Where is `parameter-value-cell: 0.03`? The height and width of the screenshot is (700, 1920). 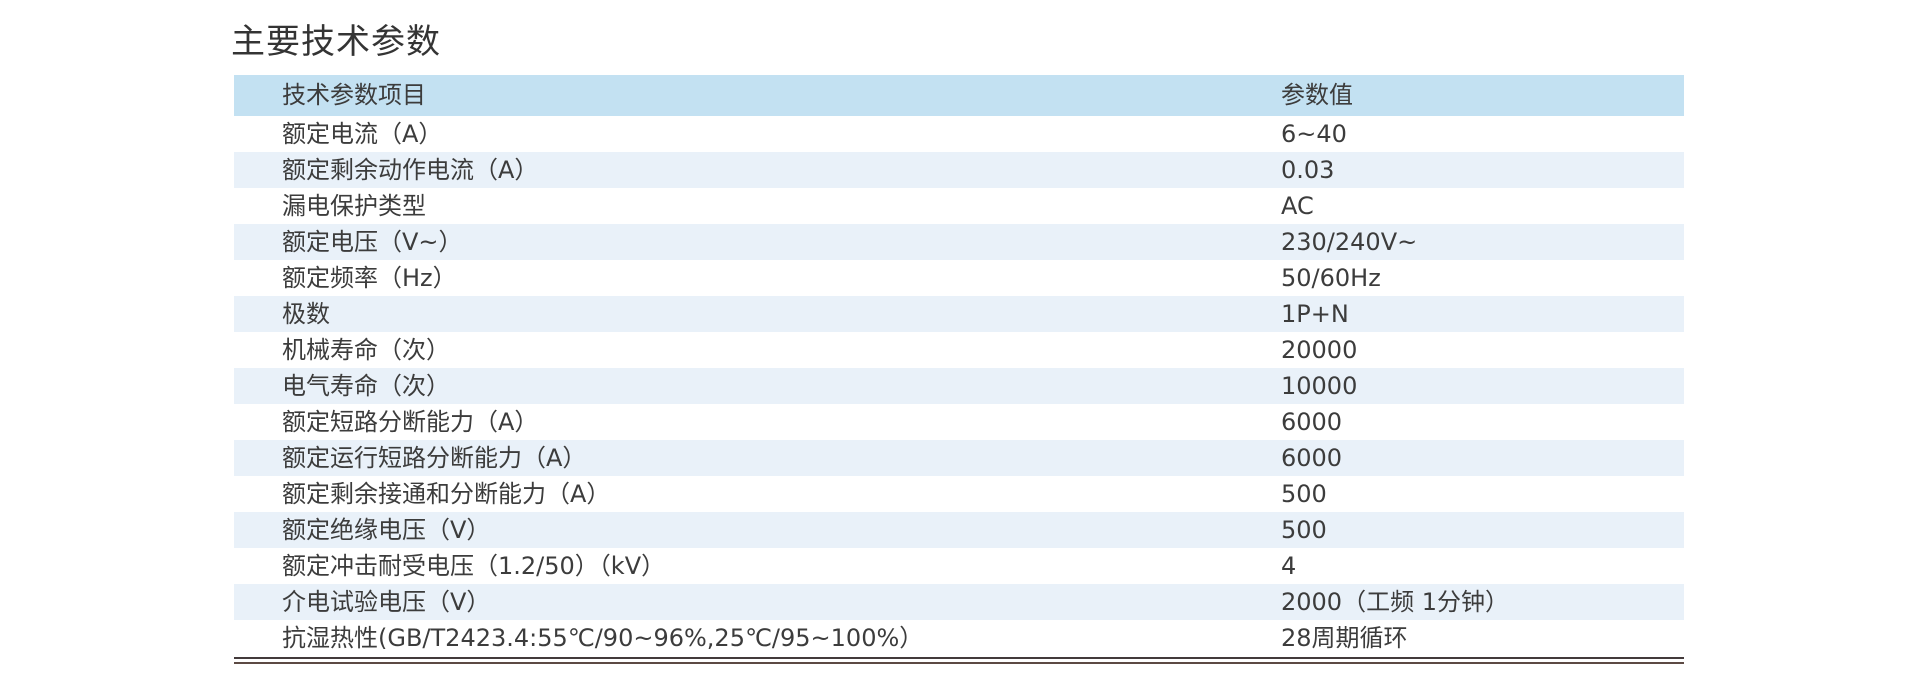 parameter-value-cell: 0.03 is located at coordinates (1308, 170).